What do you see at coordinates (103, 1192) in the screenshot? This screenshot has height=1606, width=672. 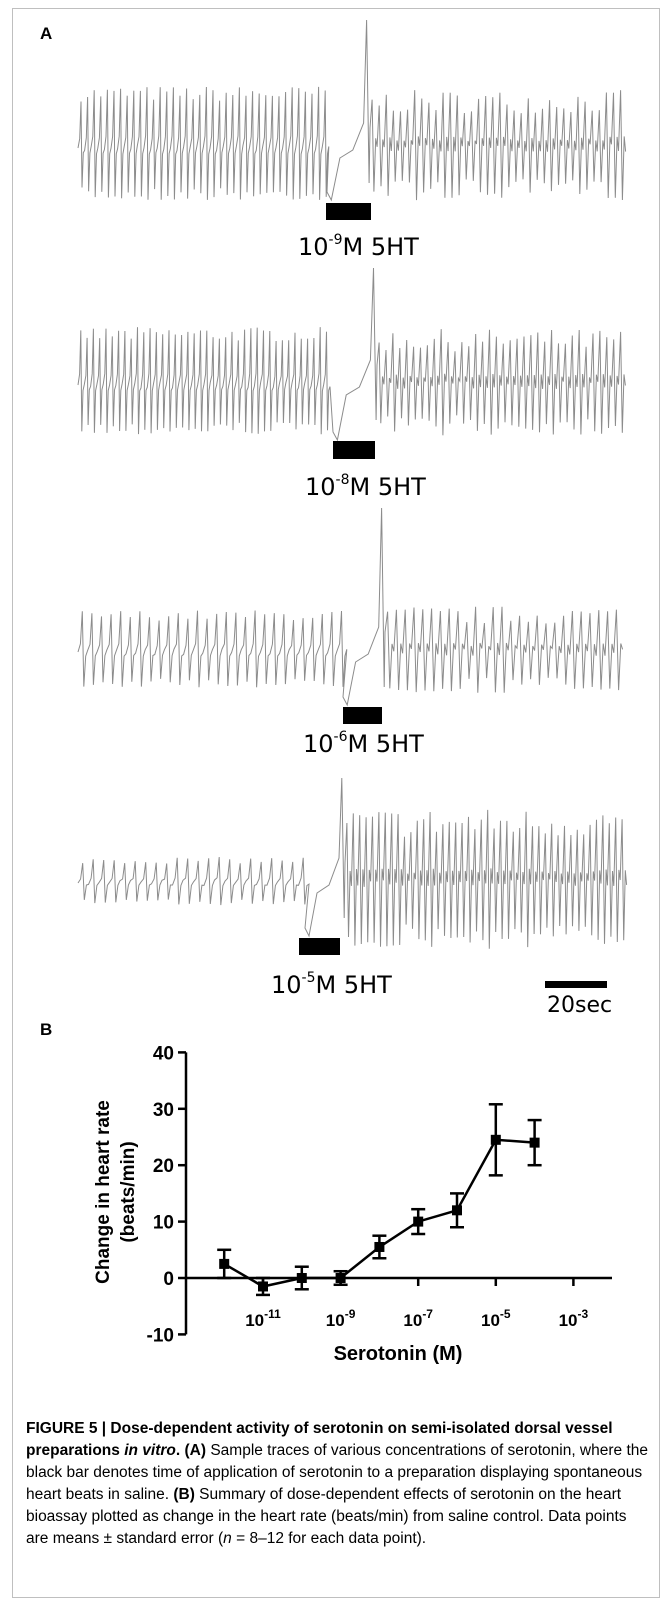 I see `y-axis-label-line1: Change in heart rate` at bounding box center [103, 1192].